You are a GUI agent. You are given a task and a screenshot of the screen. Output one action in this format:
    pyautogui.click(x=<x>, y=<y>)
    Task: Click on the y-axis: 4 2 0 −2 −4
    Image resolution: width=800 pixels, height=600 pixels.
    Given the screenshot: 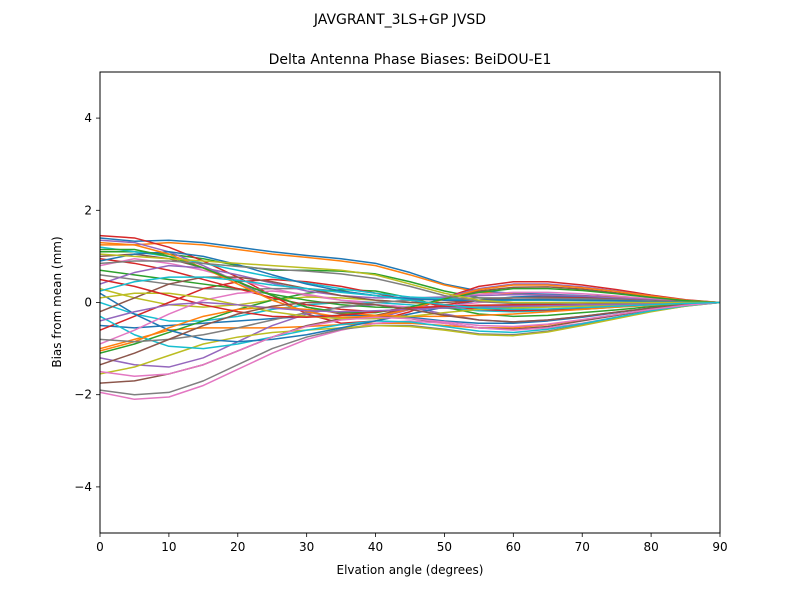 What is the action you would take?
    pyautogui.click(x=87, y=302)
    